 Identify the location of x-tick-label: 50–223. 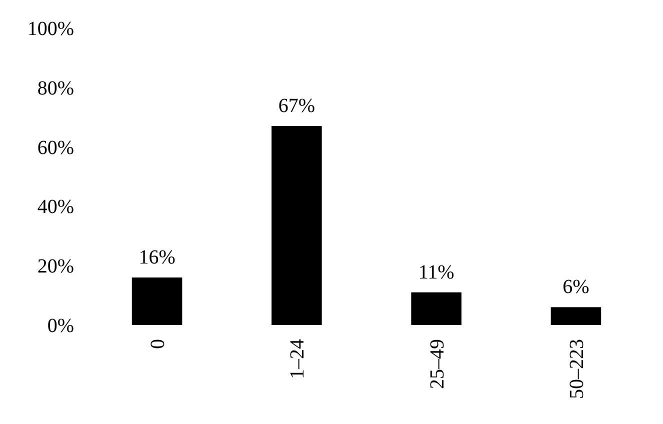
(577, 369).